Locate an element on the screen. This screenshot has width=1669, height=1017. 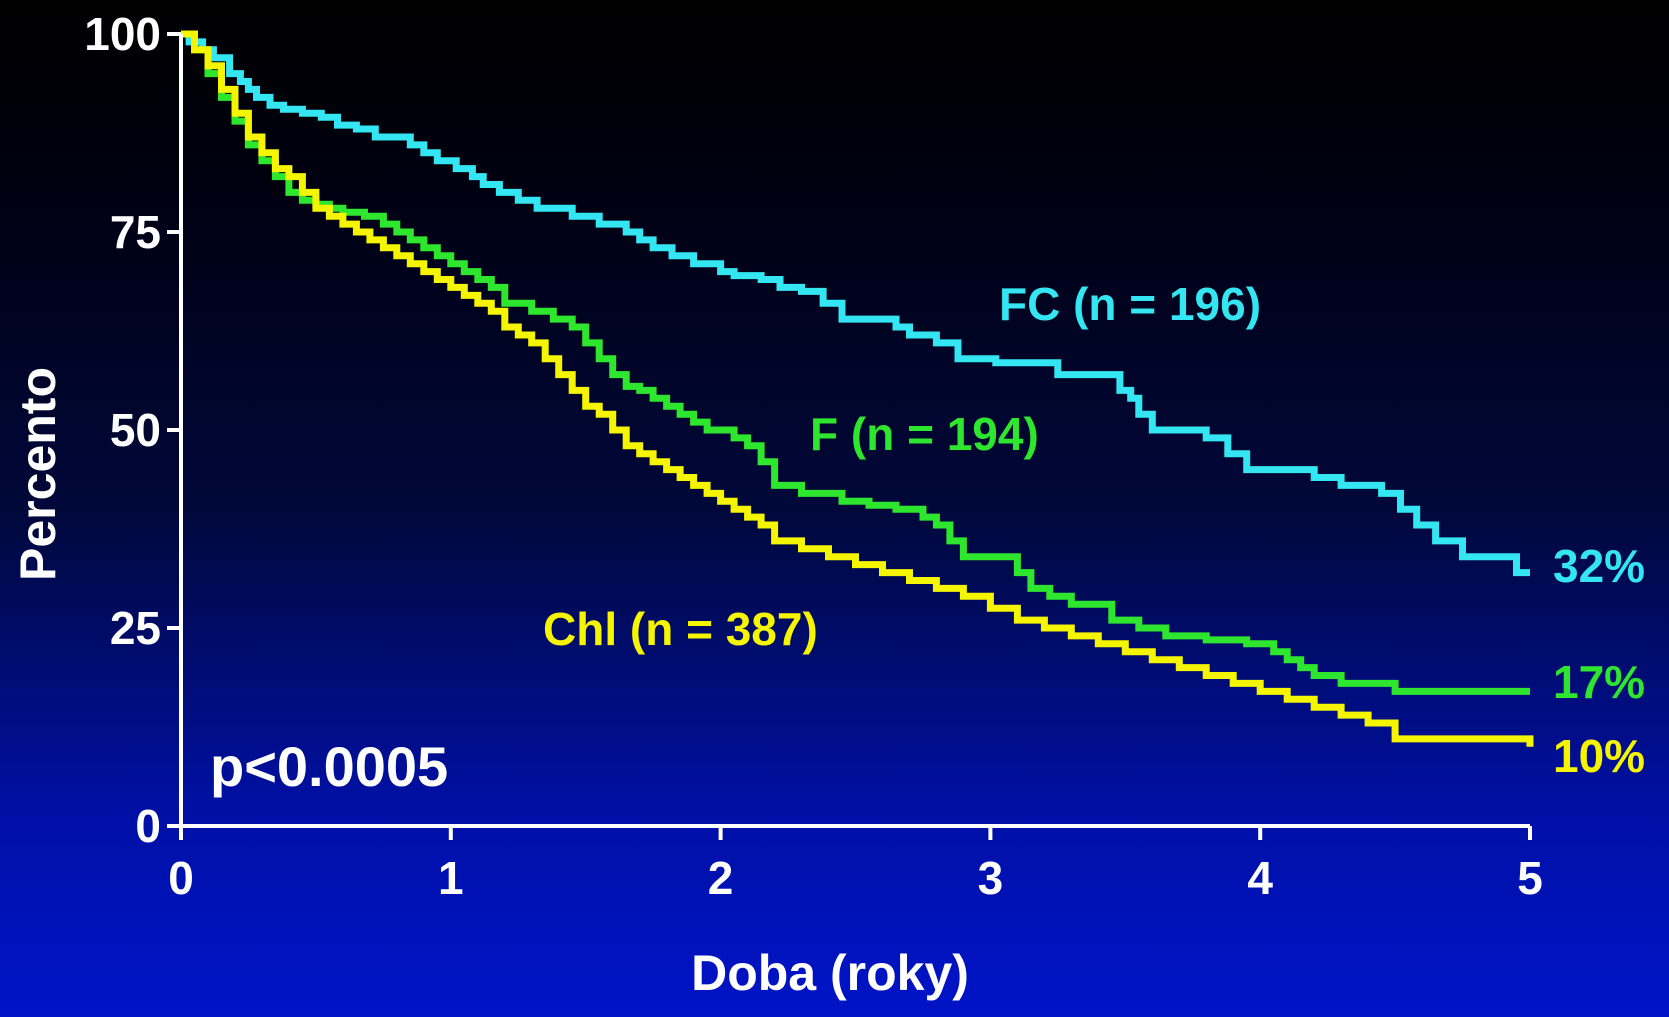
x-tick-label: 3 is located at coordinates (991, 878).